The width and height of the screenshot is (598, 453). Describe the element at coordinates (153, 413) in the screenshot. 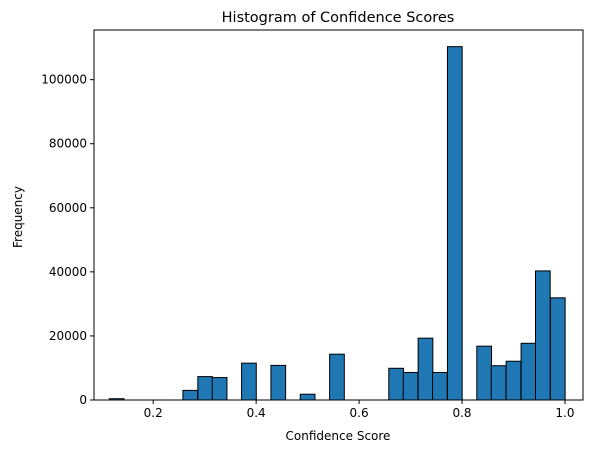

I see `x-tick-label-0: 0.2` at that location.